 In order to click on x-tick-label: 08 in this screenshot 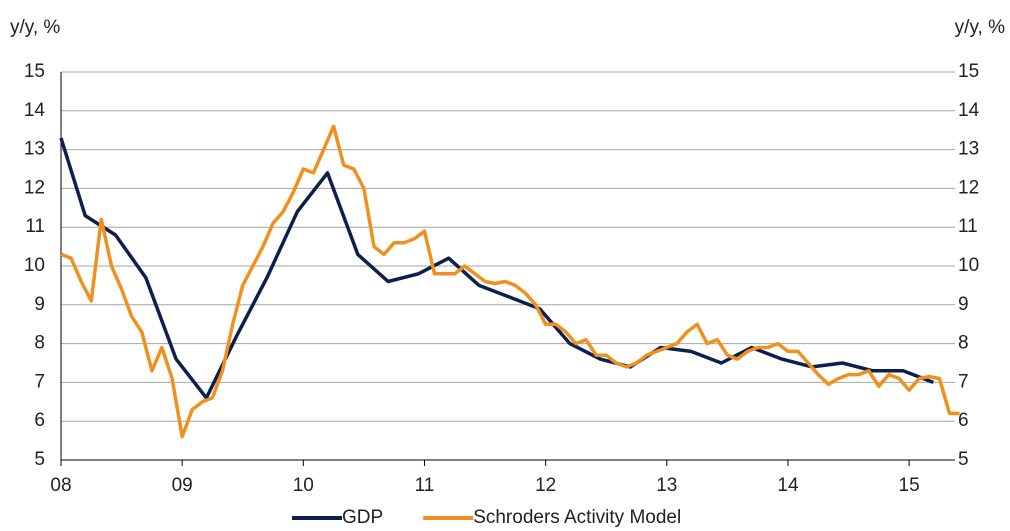, I will do `click(60, 485)`.